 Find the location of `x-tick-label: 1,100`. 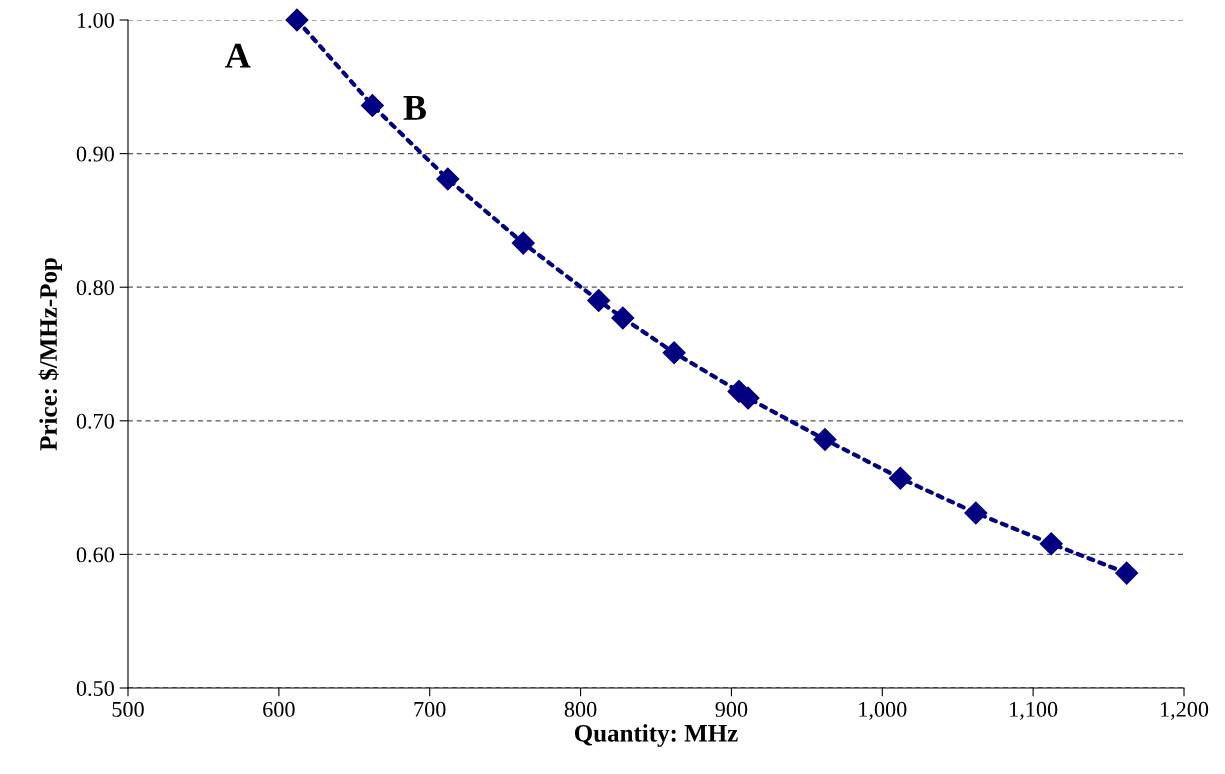

x-tick-label: 1,100 is located at coordinates (1034, 711).